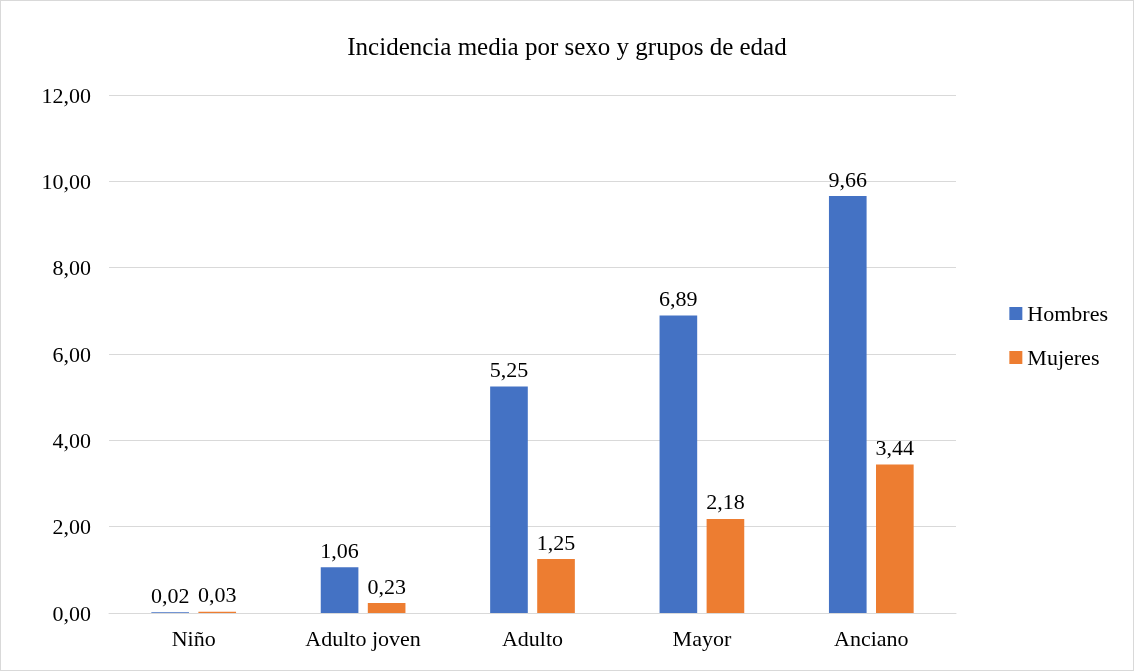 This screenshot has width=1134, height=671. I want to click on data-label: 3,44, so click(895, 448).